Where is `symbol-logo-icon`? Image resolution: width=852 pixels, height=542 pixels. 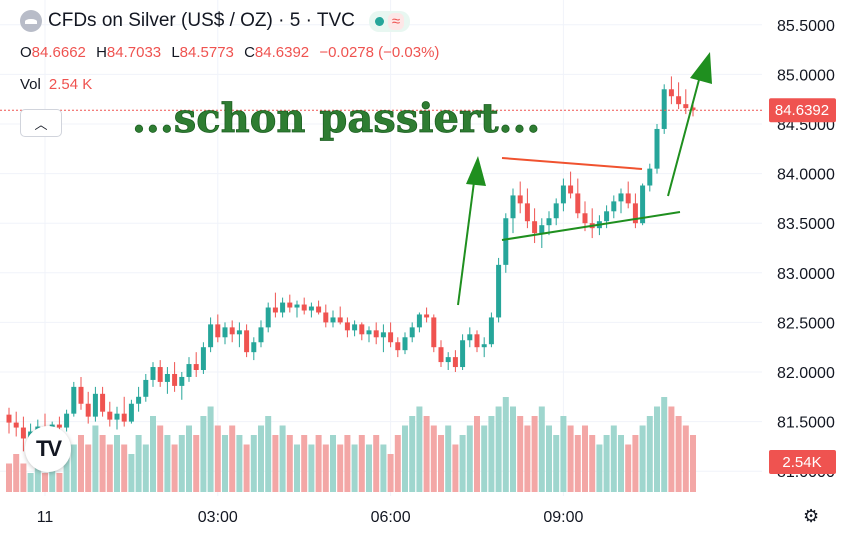 symbol-logo-icon is located at coordinates (31, 21).